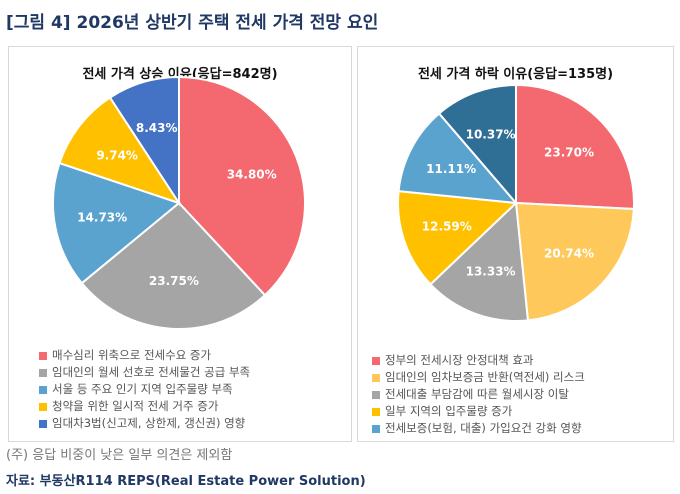 The height and width of the screenshot is (494, 680). Describe the element at coordinates (119, 455) in the screenshot. I see `footnote: (주) 응답 비중이 낮은 일부 의견은 제외함` at that location.